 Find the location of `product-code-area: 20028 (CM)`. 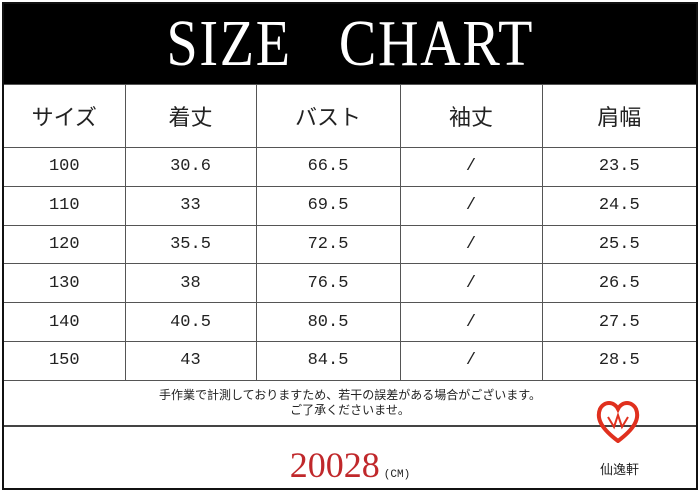

product-code-area: 20028 (CM) is located at coordinates (350, 465).